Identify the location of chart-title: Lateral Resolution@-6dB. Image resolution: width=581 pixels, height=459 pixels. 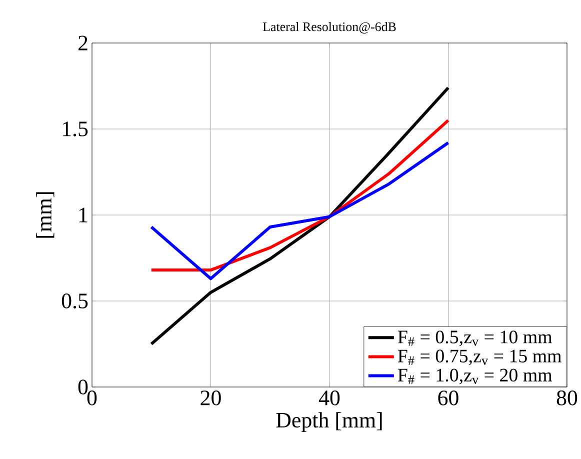
(329, 28).